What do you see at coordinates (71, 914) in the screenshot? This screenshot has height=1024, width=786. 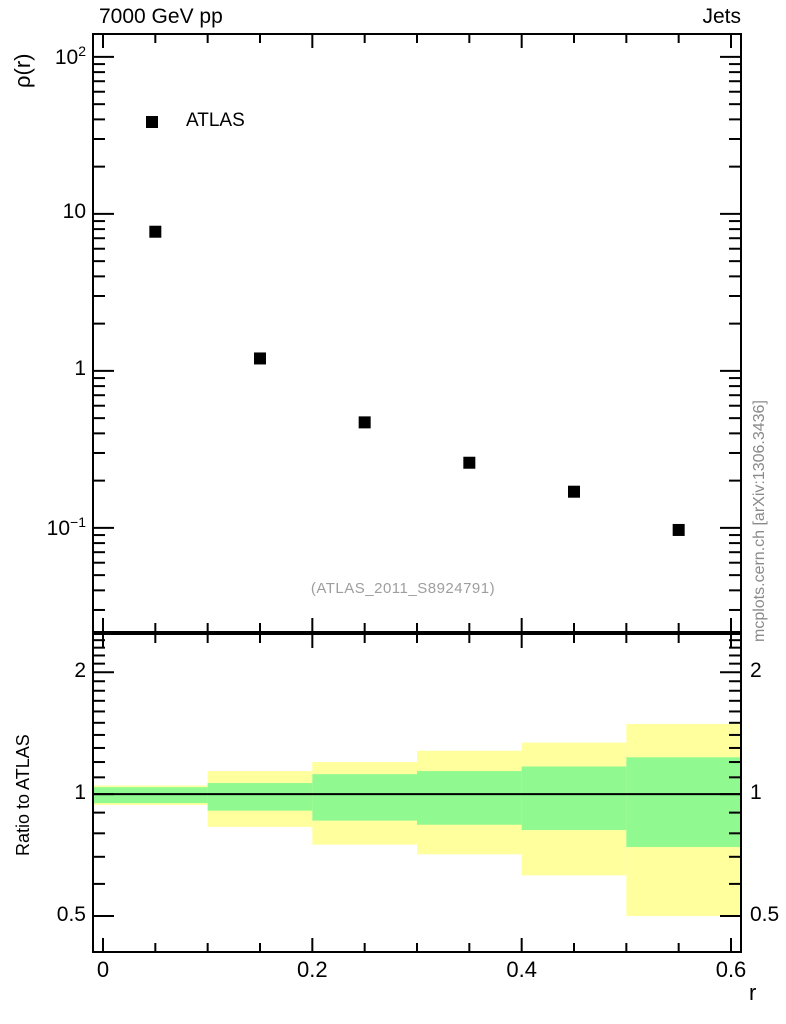 I see `ratio-y-tick-label: 0.5` at bounding box center [71, 914].